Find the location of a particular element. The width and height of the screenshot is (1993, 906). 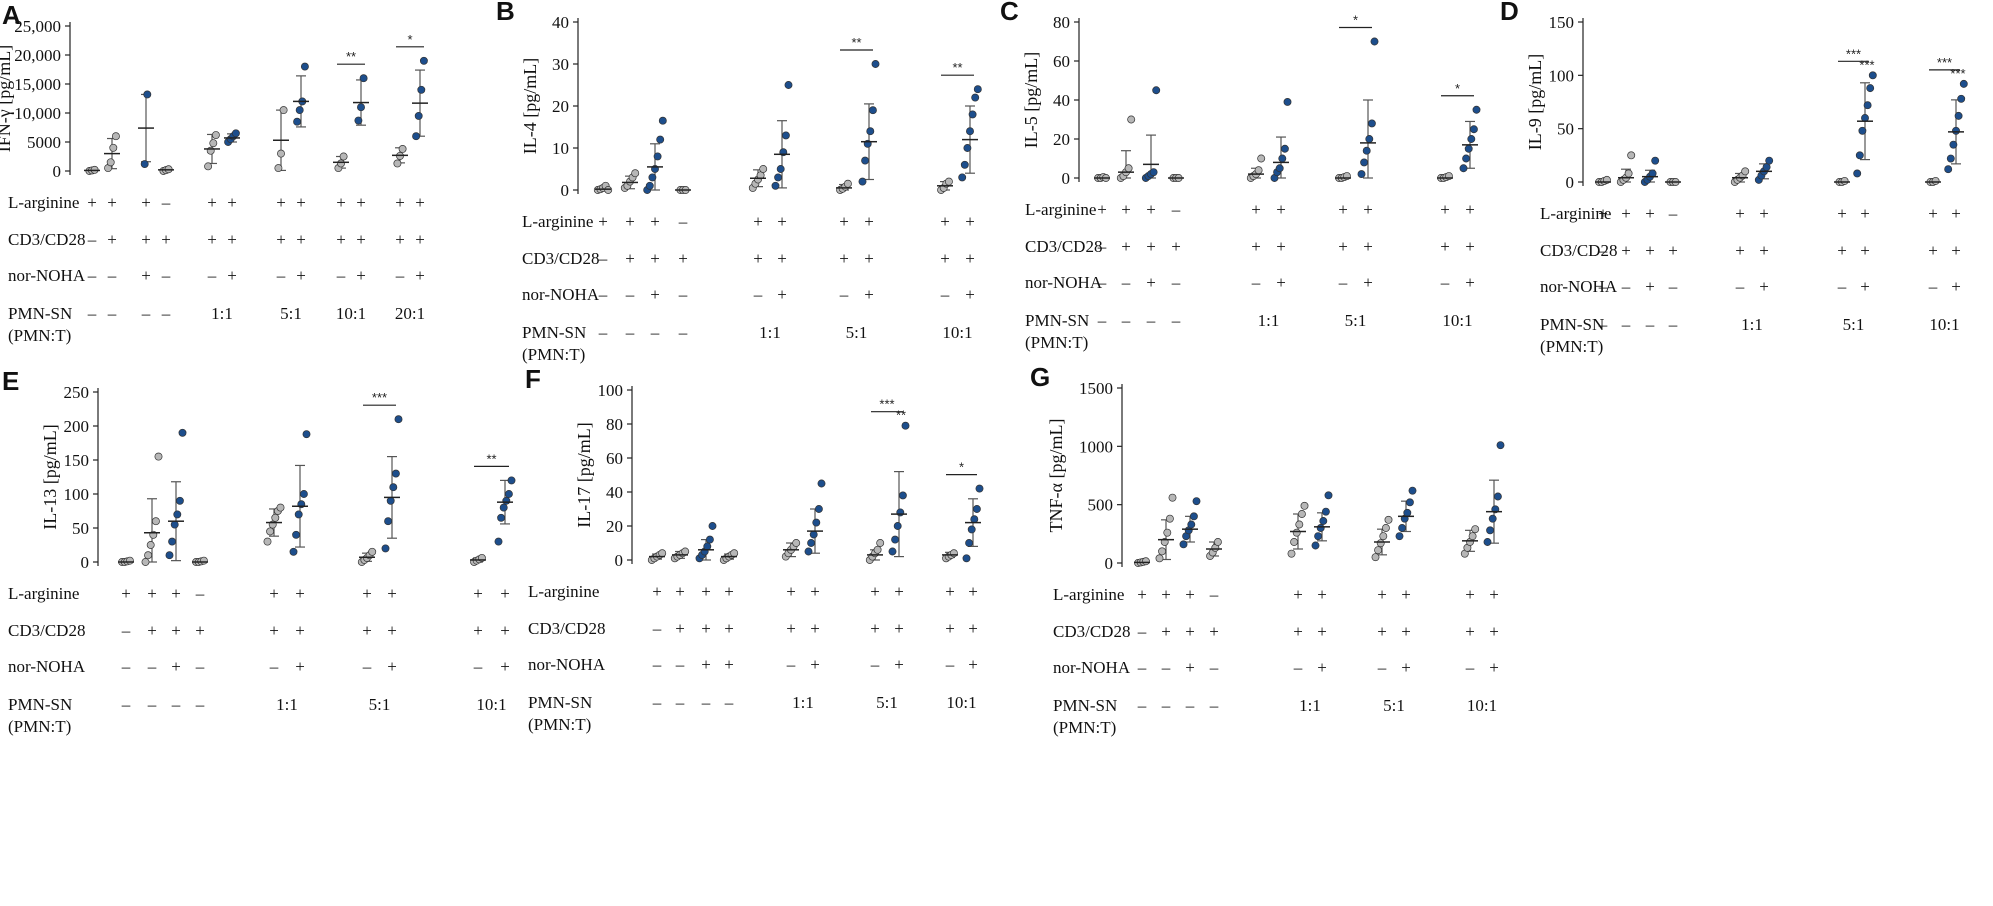

y-tick-label: 40 is located at coordinates (560, 22).